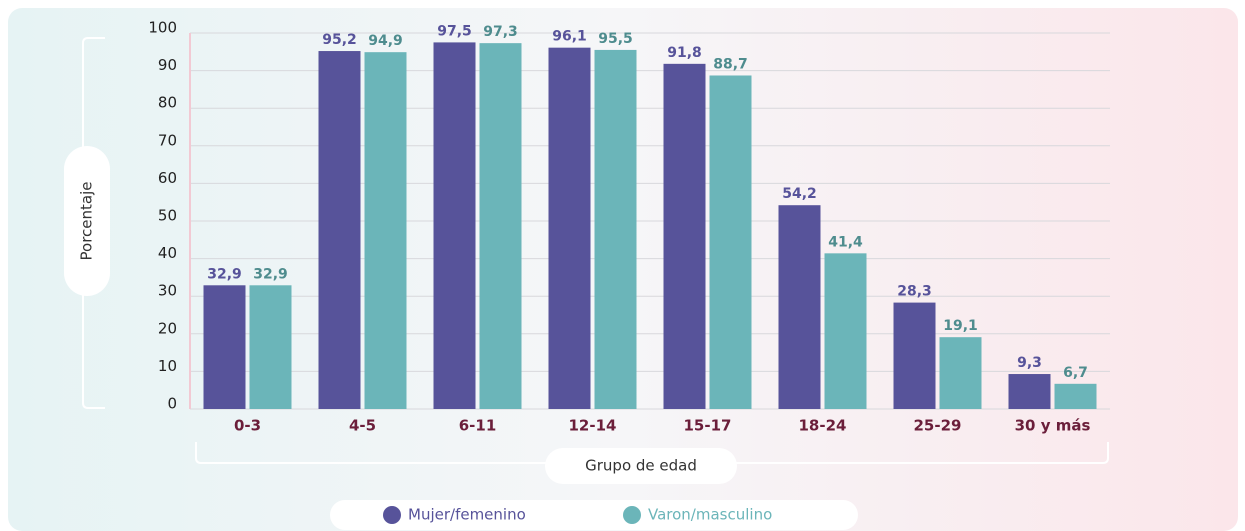 This screenshot has height=531, width=1245. Describe the element at coordinates (167, 65) in the screenshot. I see `y-tick-label: 90` at that location.